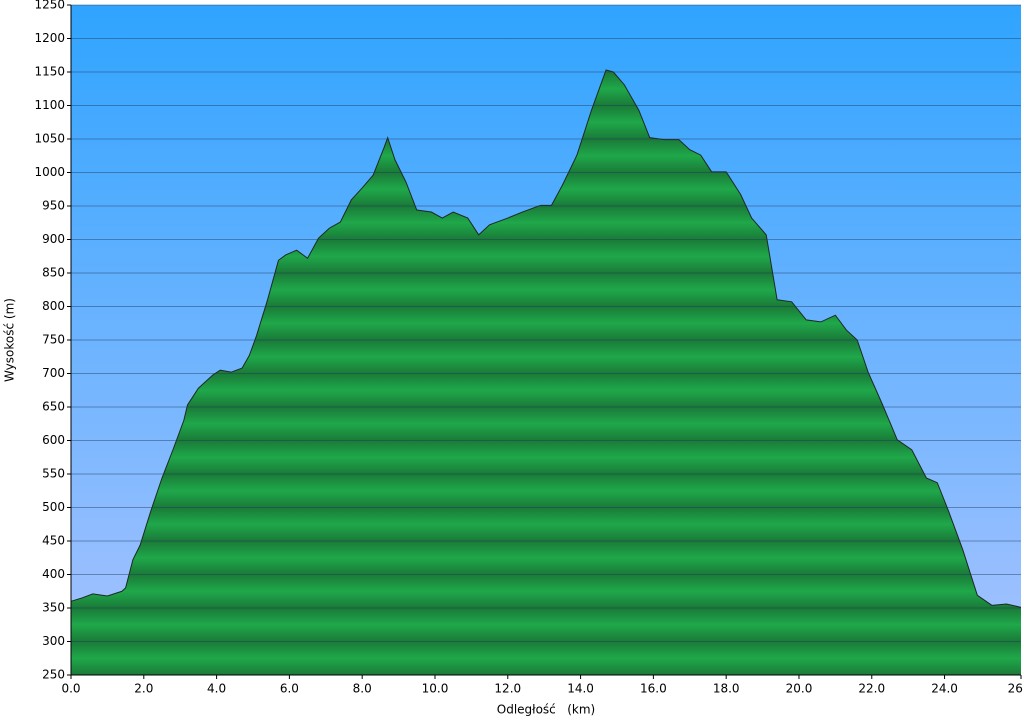 This screenshot has height=725, width=1024. I want to click on y-tick-label: 500, so click(53, 507).